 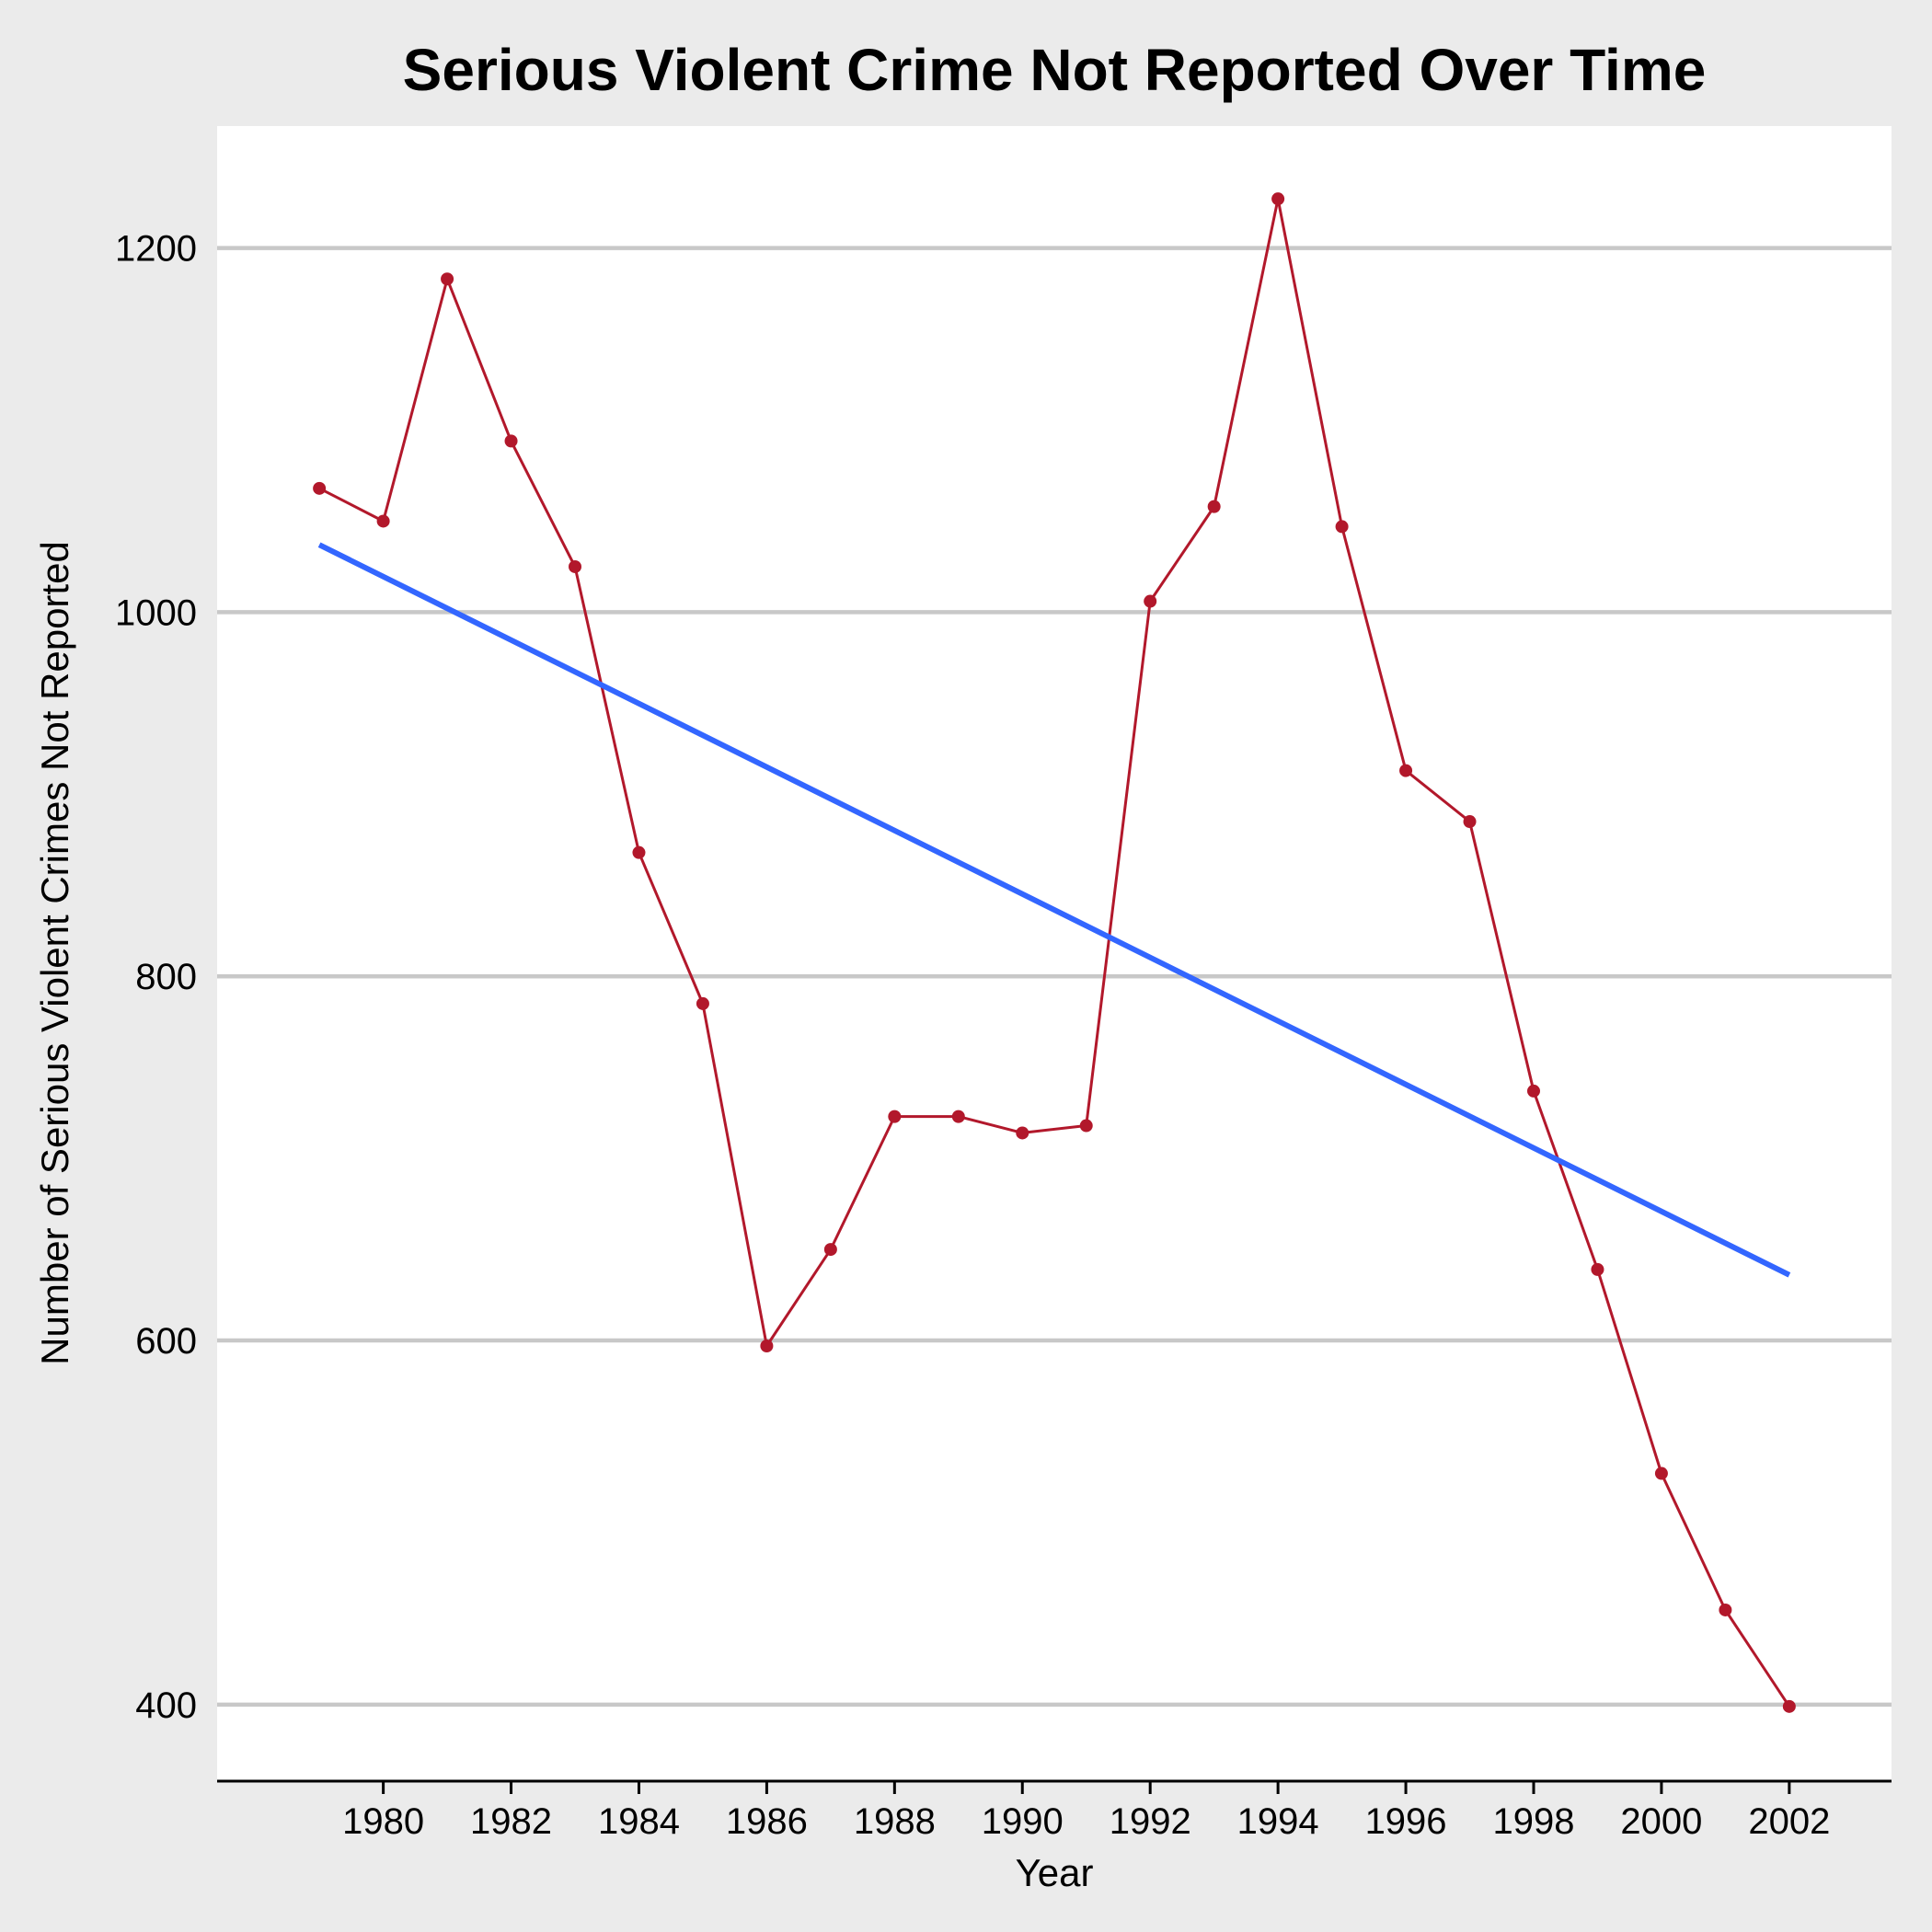 What do you see at coordinates (383, 1821) in the screenshot?
I see `x-tick-label-1980: 1980` at bounding box center [383, 1821].